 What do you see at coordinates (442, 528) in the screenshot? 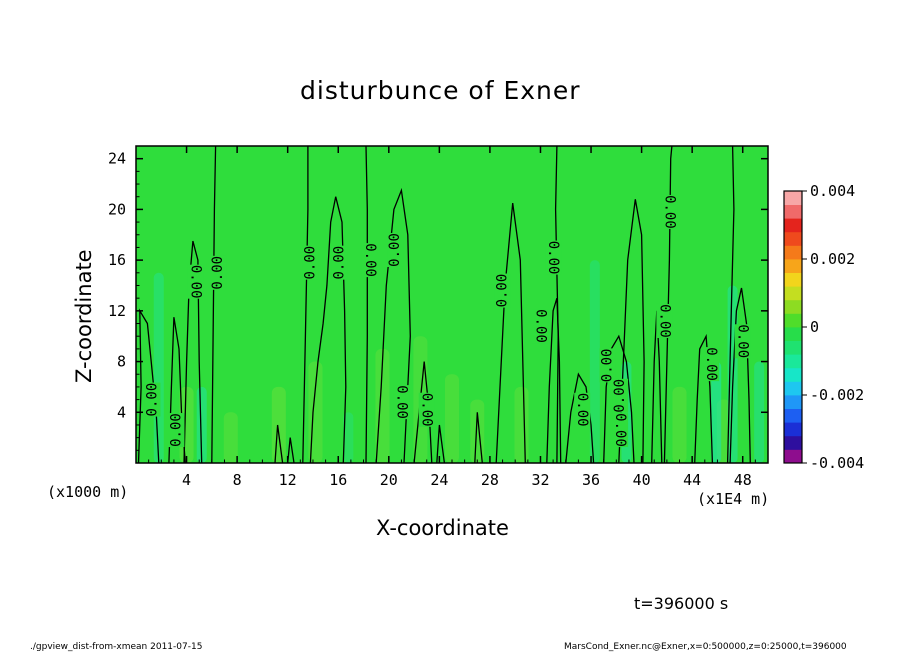
I see `x-axis-label: X-coordinate` at bounding box center [442, 528].